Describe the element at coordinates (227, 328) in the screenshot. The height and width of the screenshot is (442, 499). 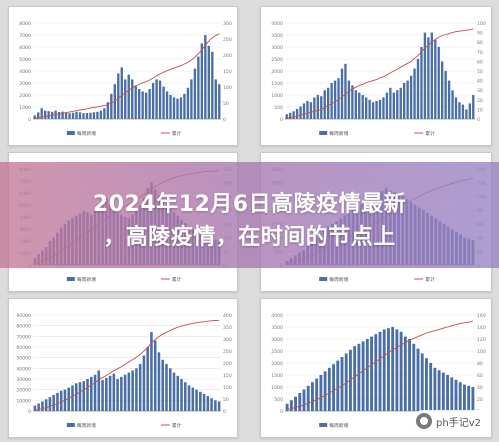
I see `right-tick-label: 350` at that location.